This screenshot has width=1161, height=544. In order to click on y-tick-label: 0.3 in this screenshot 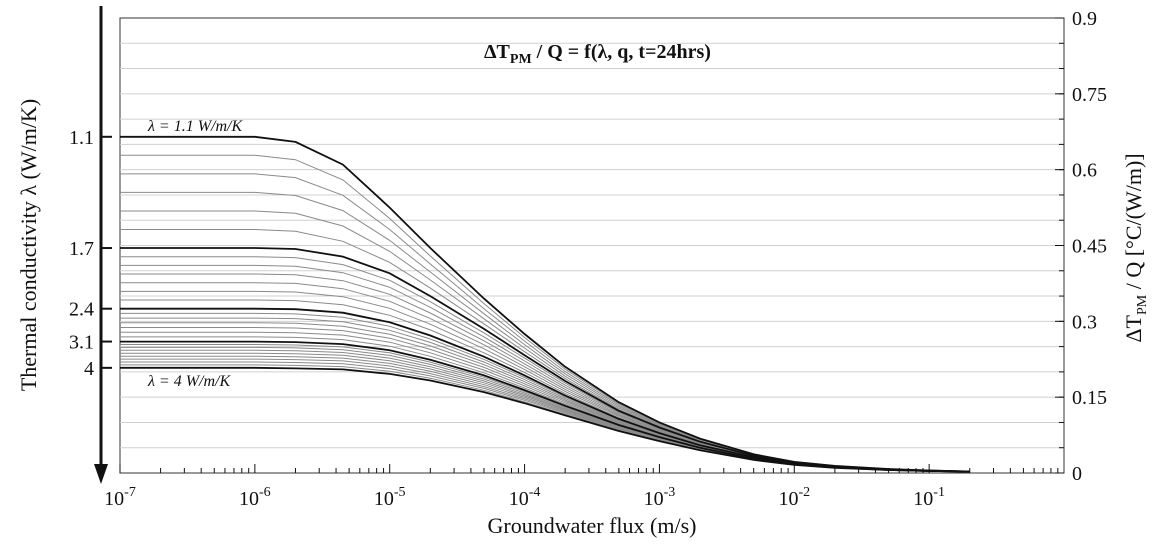, I will do `click(1084, 322)`.